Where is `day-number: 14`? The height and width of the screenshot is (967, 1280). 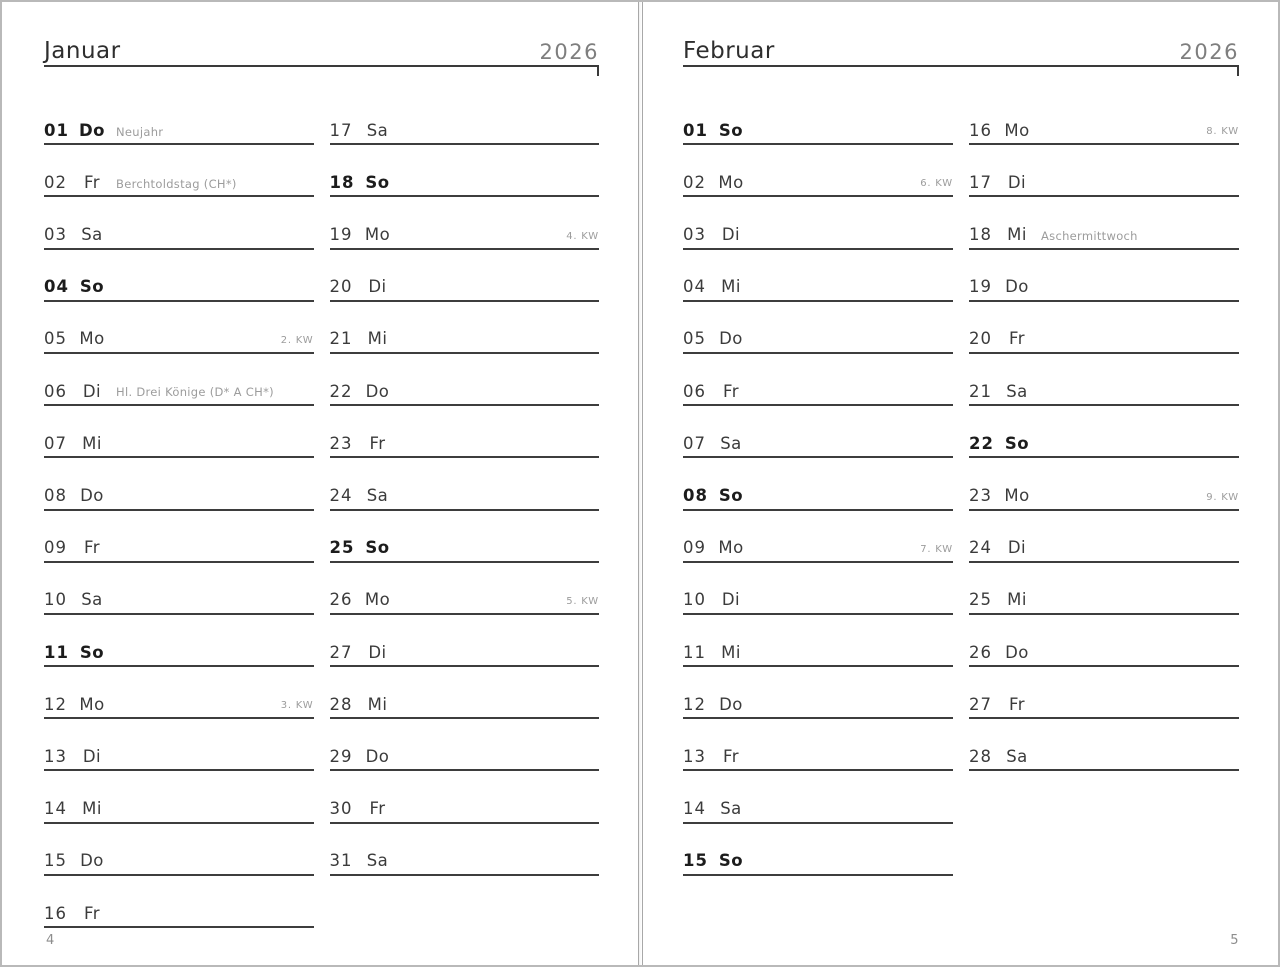
day-number: 14 is located at coordinates (55, 809).